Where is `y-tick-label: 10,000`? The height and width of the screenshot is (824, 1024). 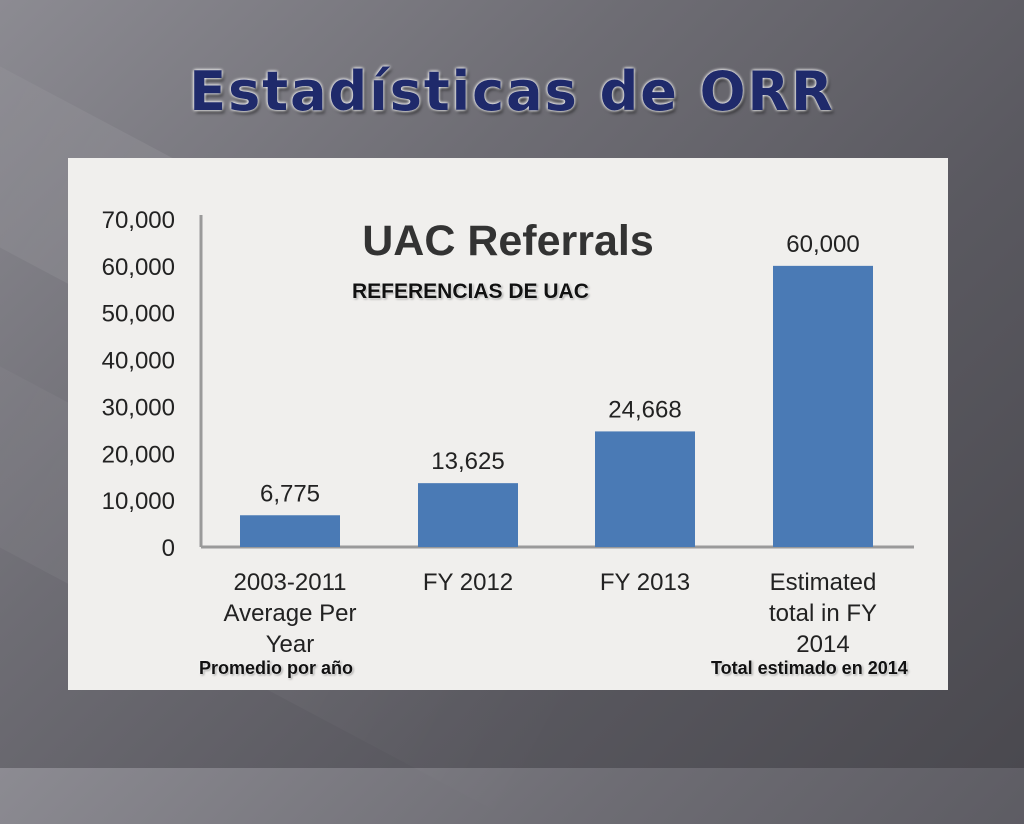
y-tick-label: 10,000 is located at coordinates (138, 501).